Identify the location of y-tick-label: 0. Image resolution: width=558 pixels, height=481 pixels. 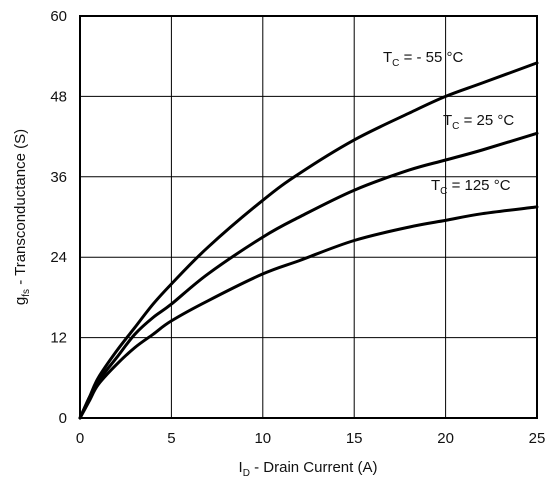
(63, 418).